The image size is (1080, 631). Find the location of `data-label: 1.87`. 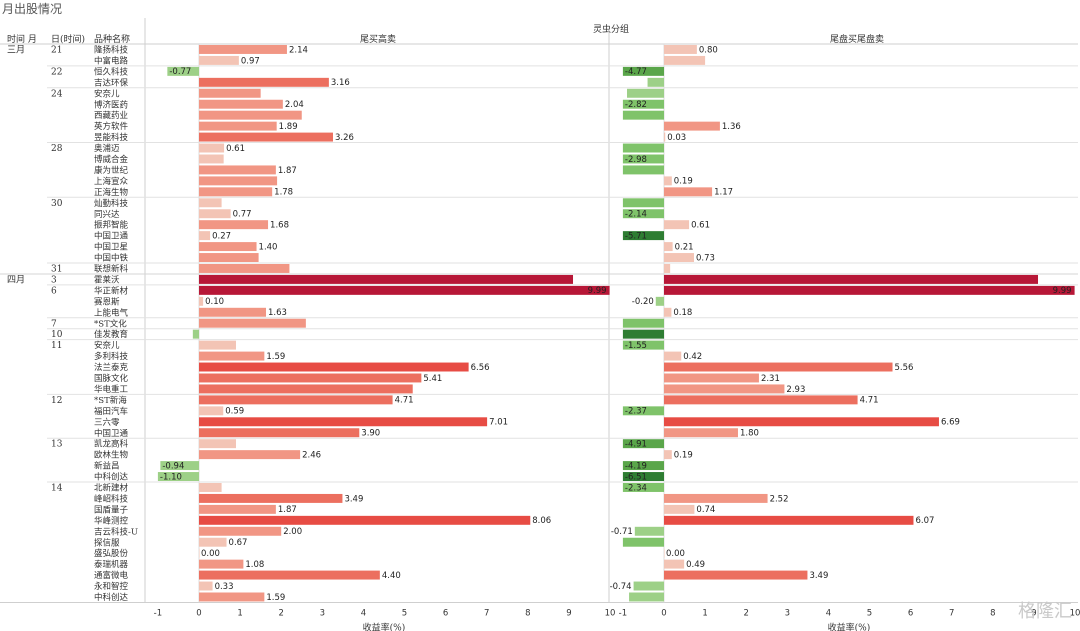

data-label: 1.87 is located at coordinates (287, 171).